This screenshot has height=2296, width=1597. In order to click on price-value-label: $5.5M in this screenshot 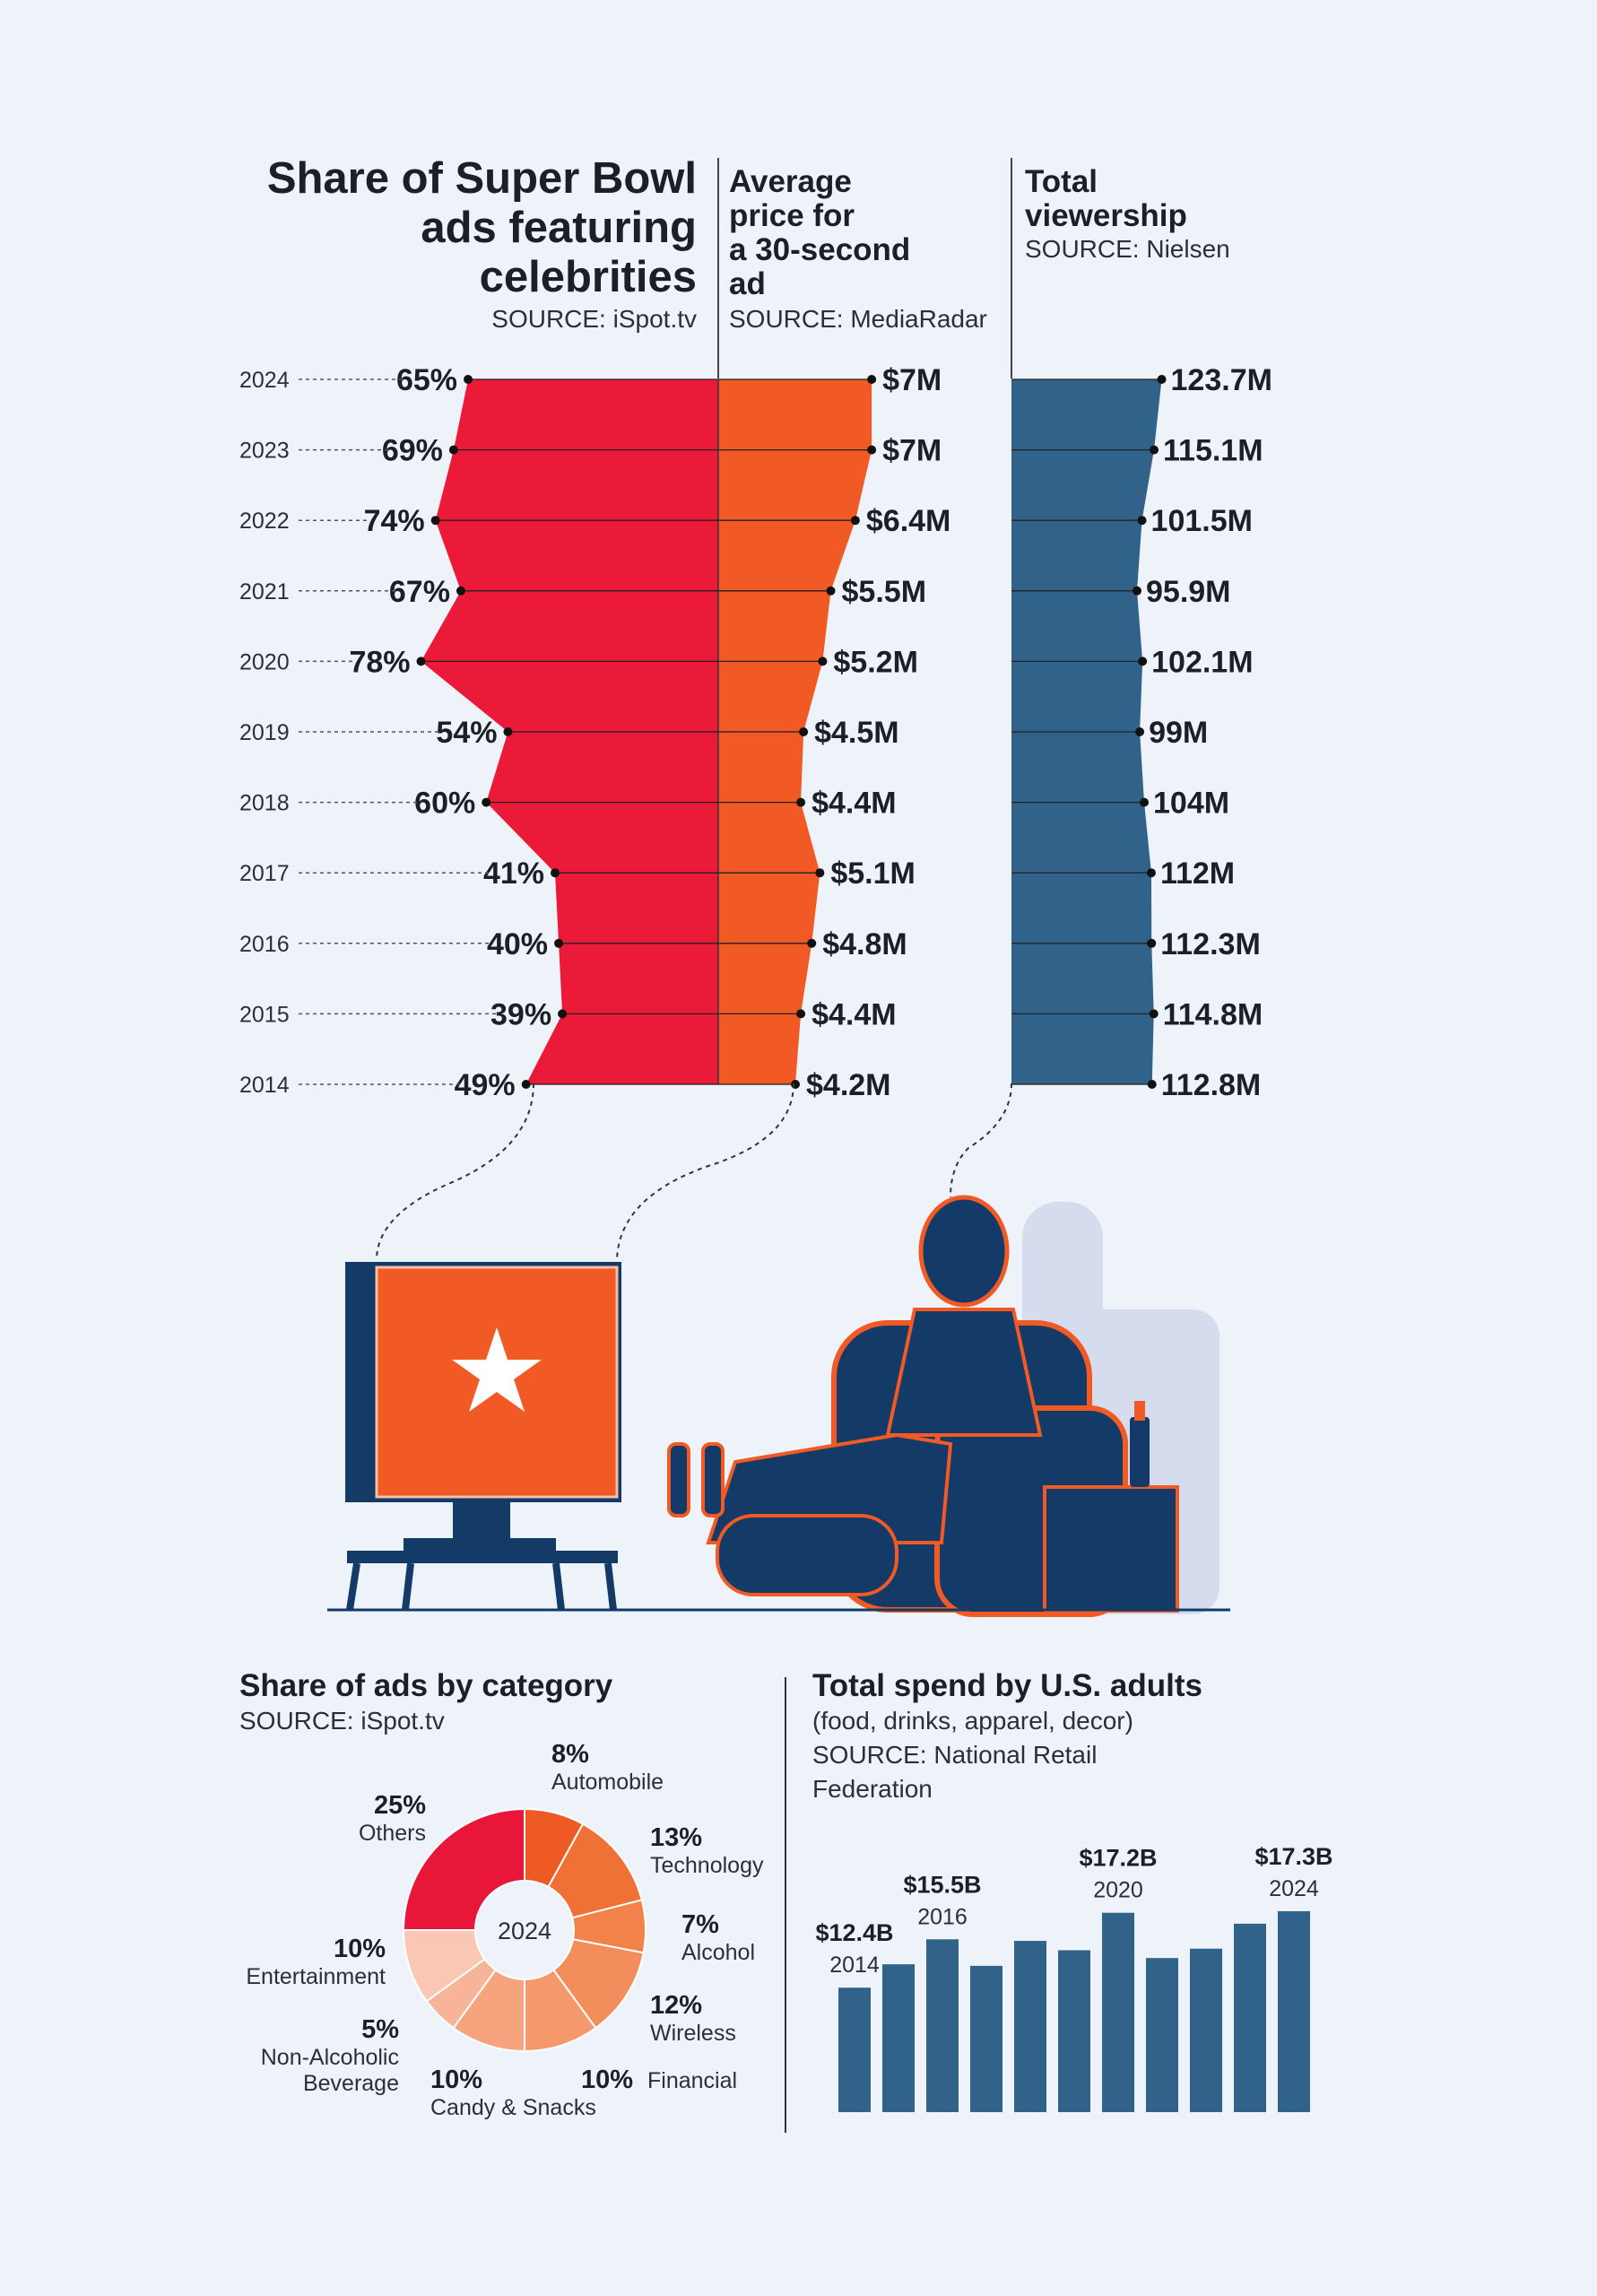, I will do `click(884, 592)`.